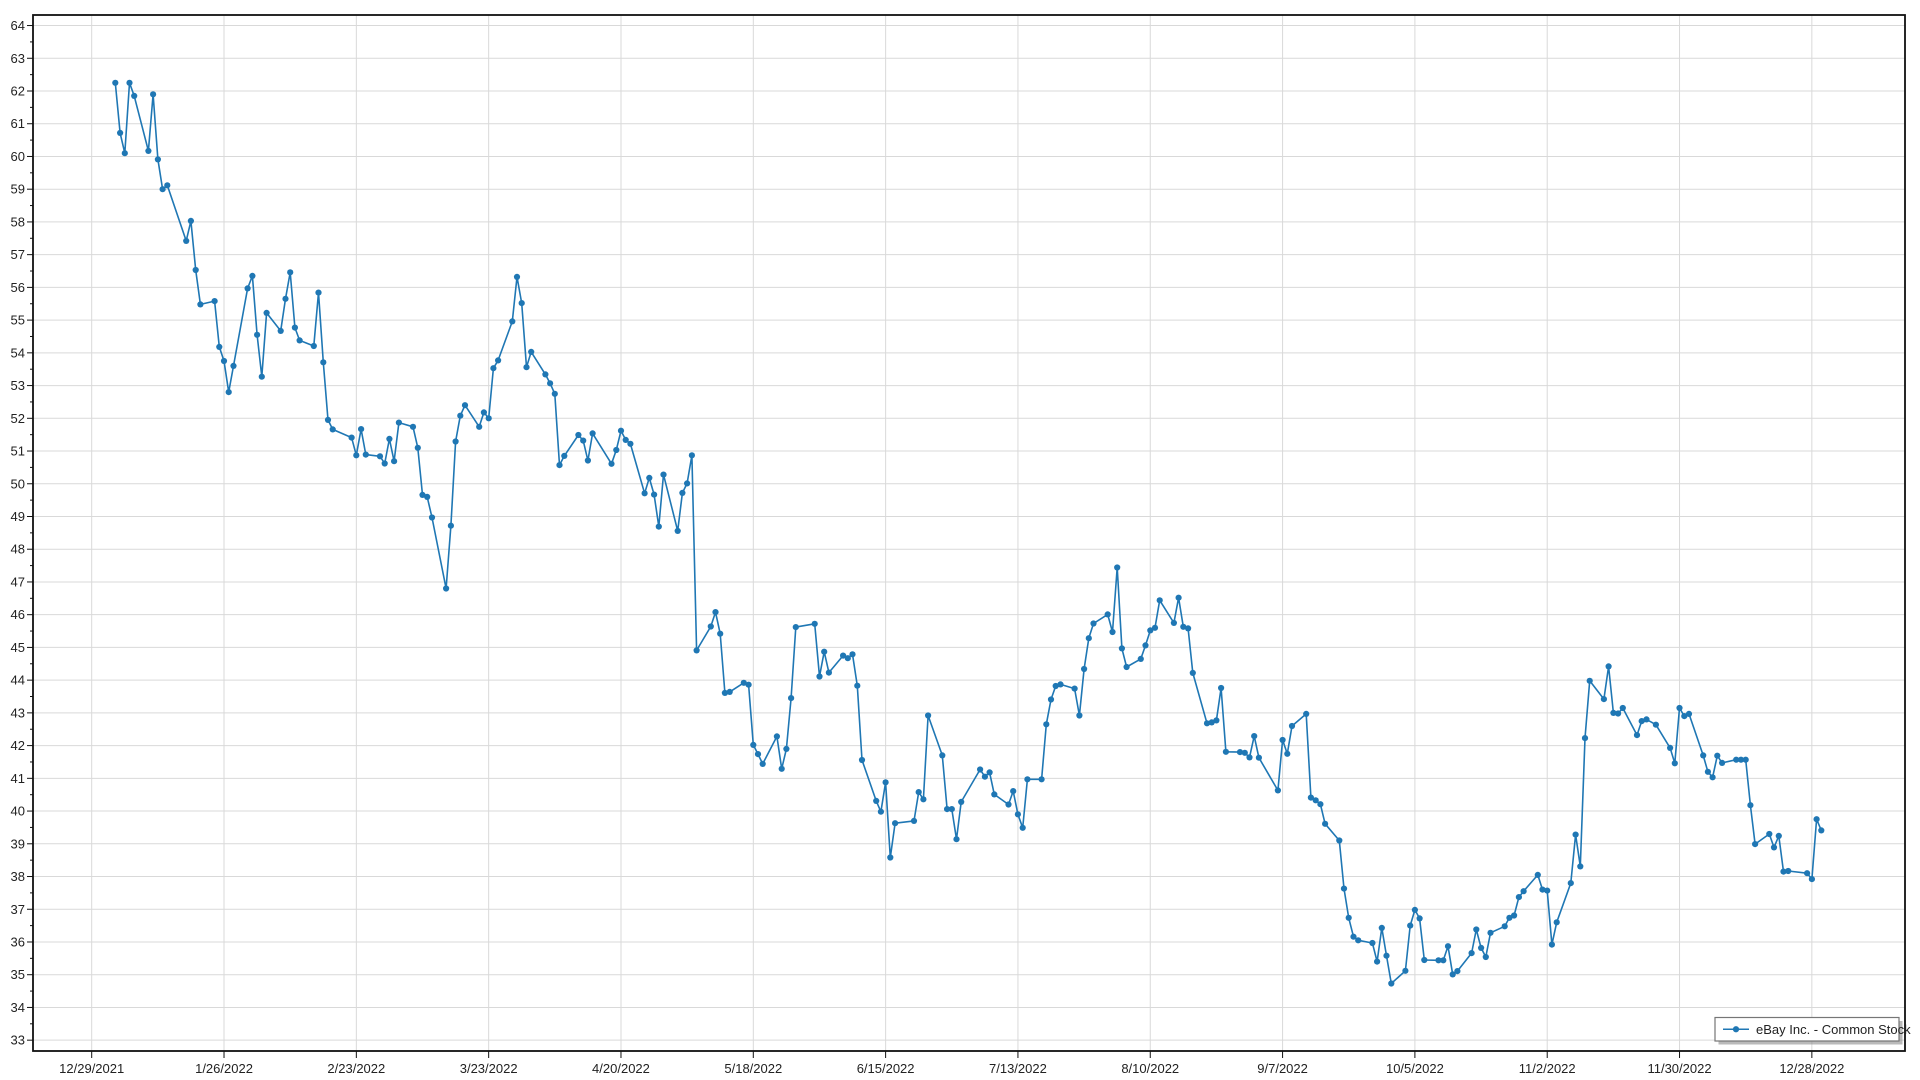  I want to click on x-tick-label: 6/15/2022, so click(886, 1068).